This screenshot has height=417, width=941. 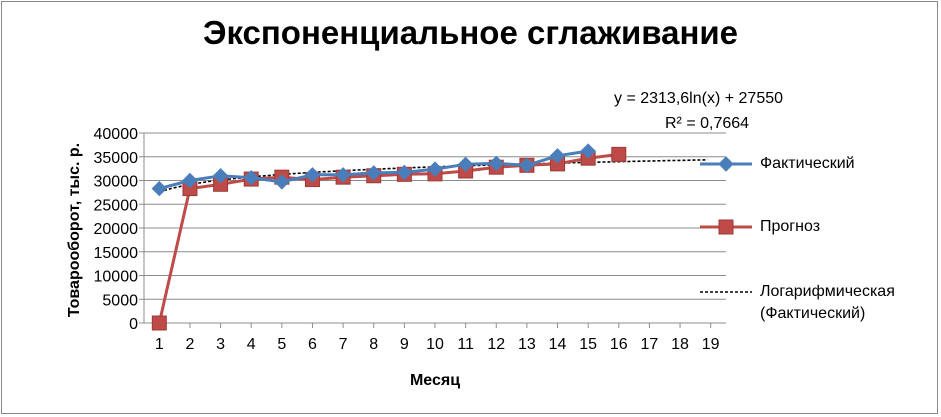 What do you see at coordinates (726, 164) in the screenshot?
I see `legend-marker-actual` at bounding box center [726, 164].